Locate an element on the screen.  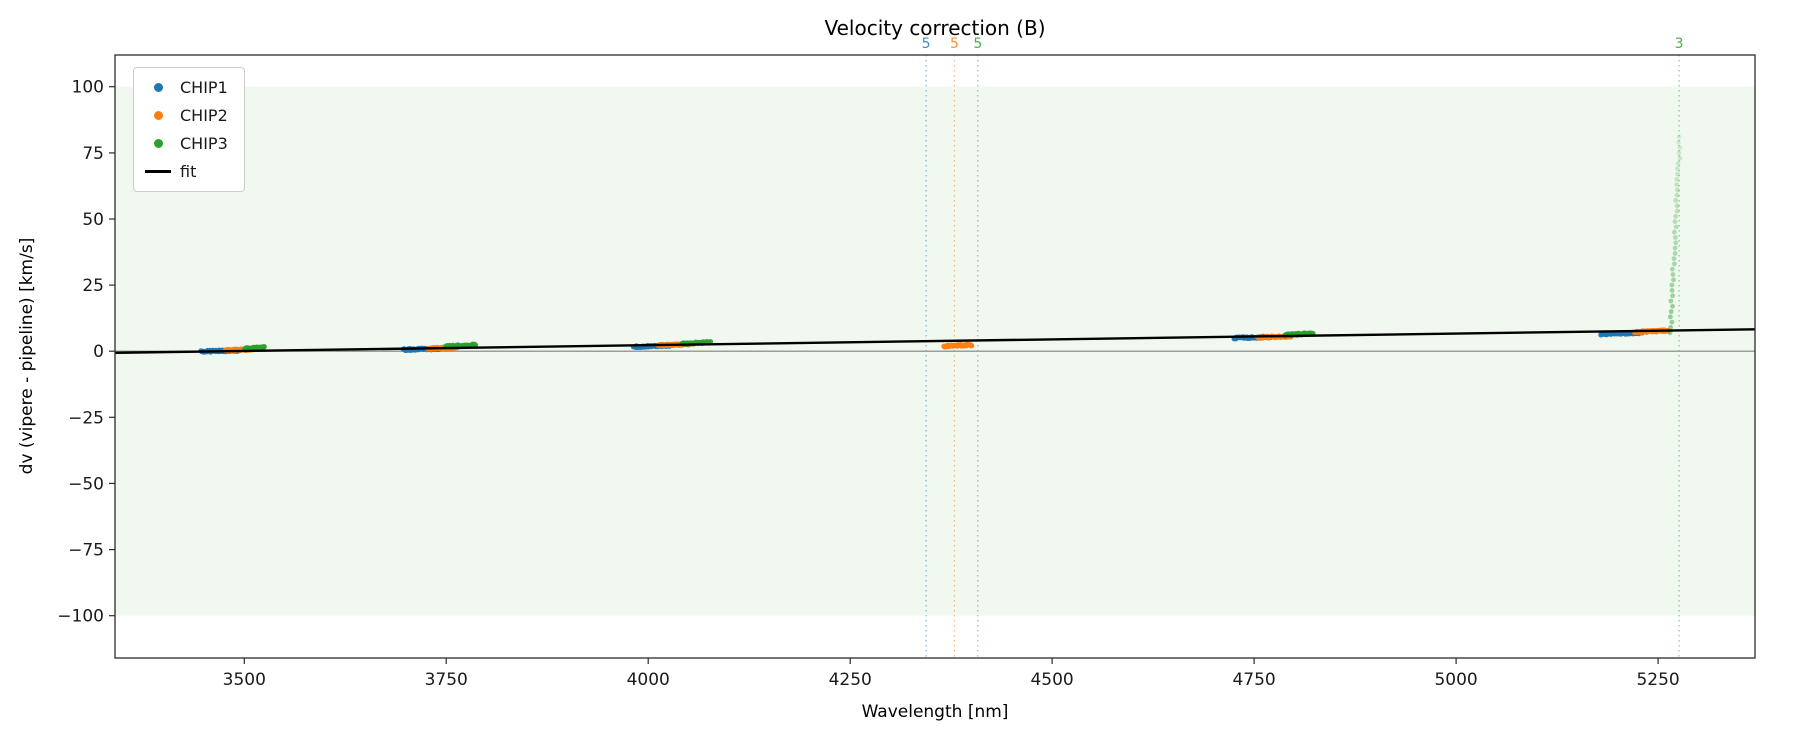
y-tick-label: 0 is located at coordinates (98, 352).